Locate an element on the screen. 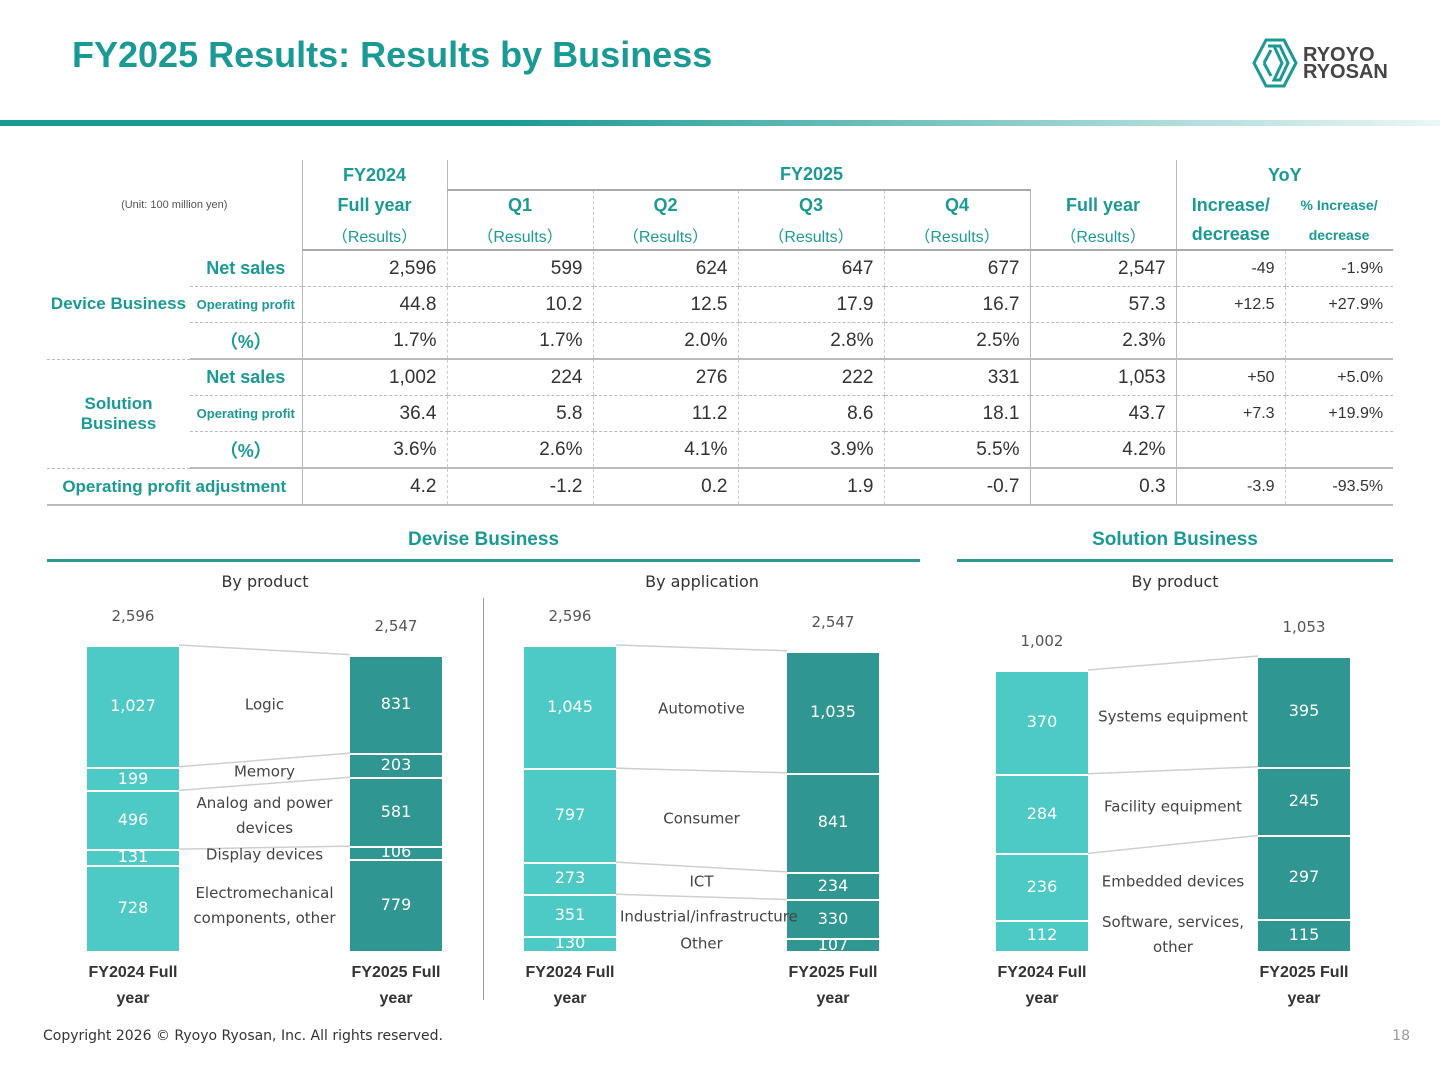 The image size is (1440, 1080). table-cell: 4.1% is located at coordinates (665, 450).